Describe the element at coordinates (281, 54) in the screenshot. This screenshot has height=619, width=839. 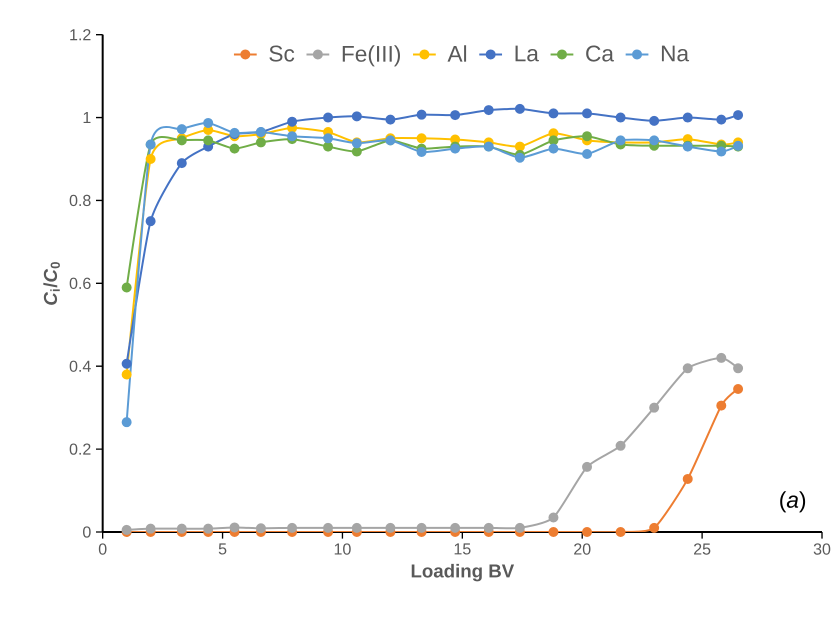
I see `legend-label: Sc` at that location.